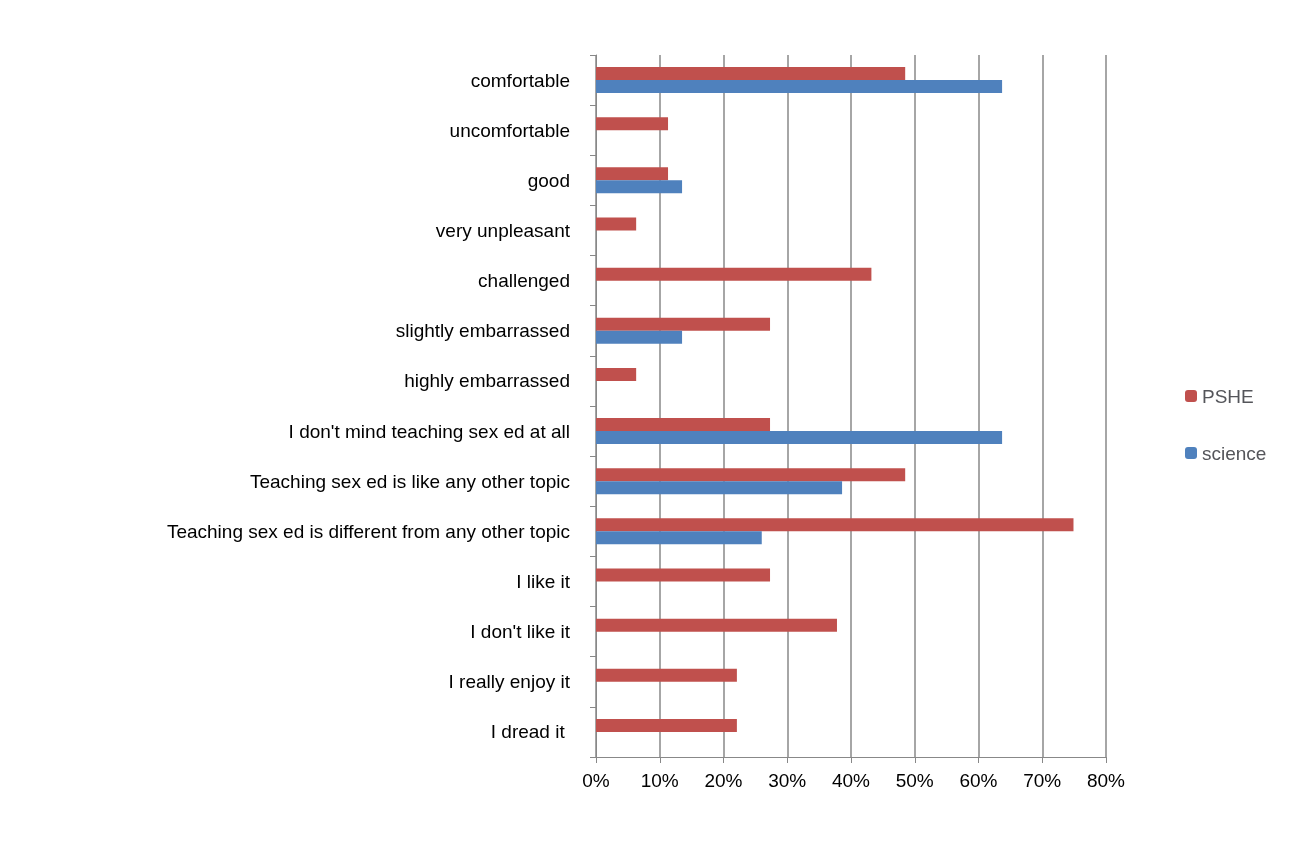  What do you see at coordinates (520, 632) in the screenshot?
I see `y-tick-label: I don't like it` at bounding box center [520, 632].